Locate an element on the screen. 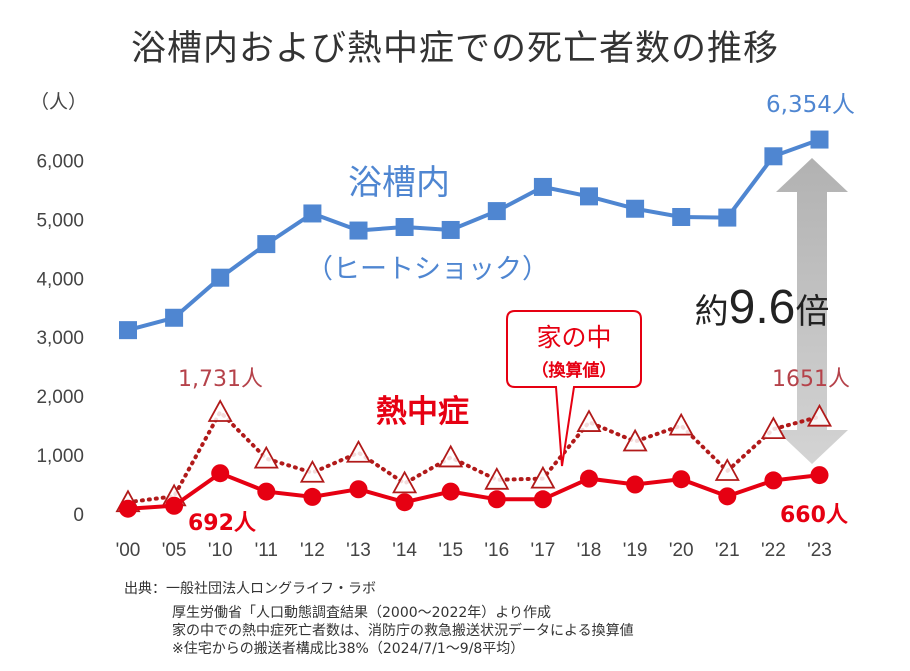 The image size is (910, 671). x-tick-label: '23 is located at coordinates (819, 550).